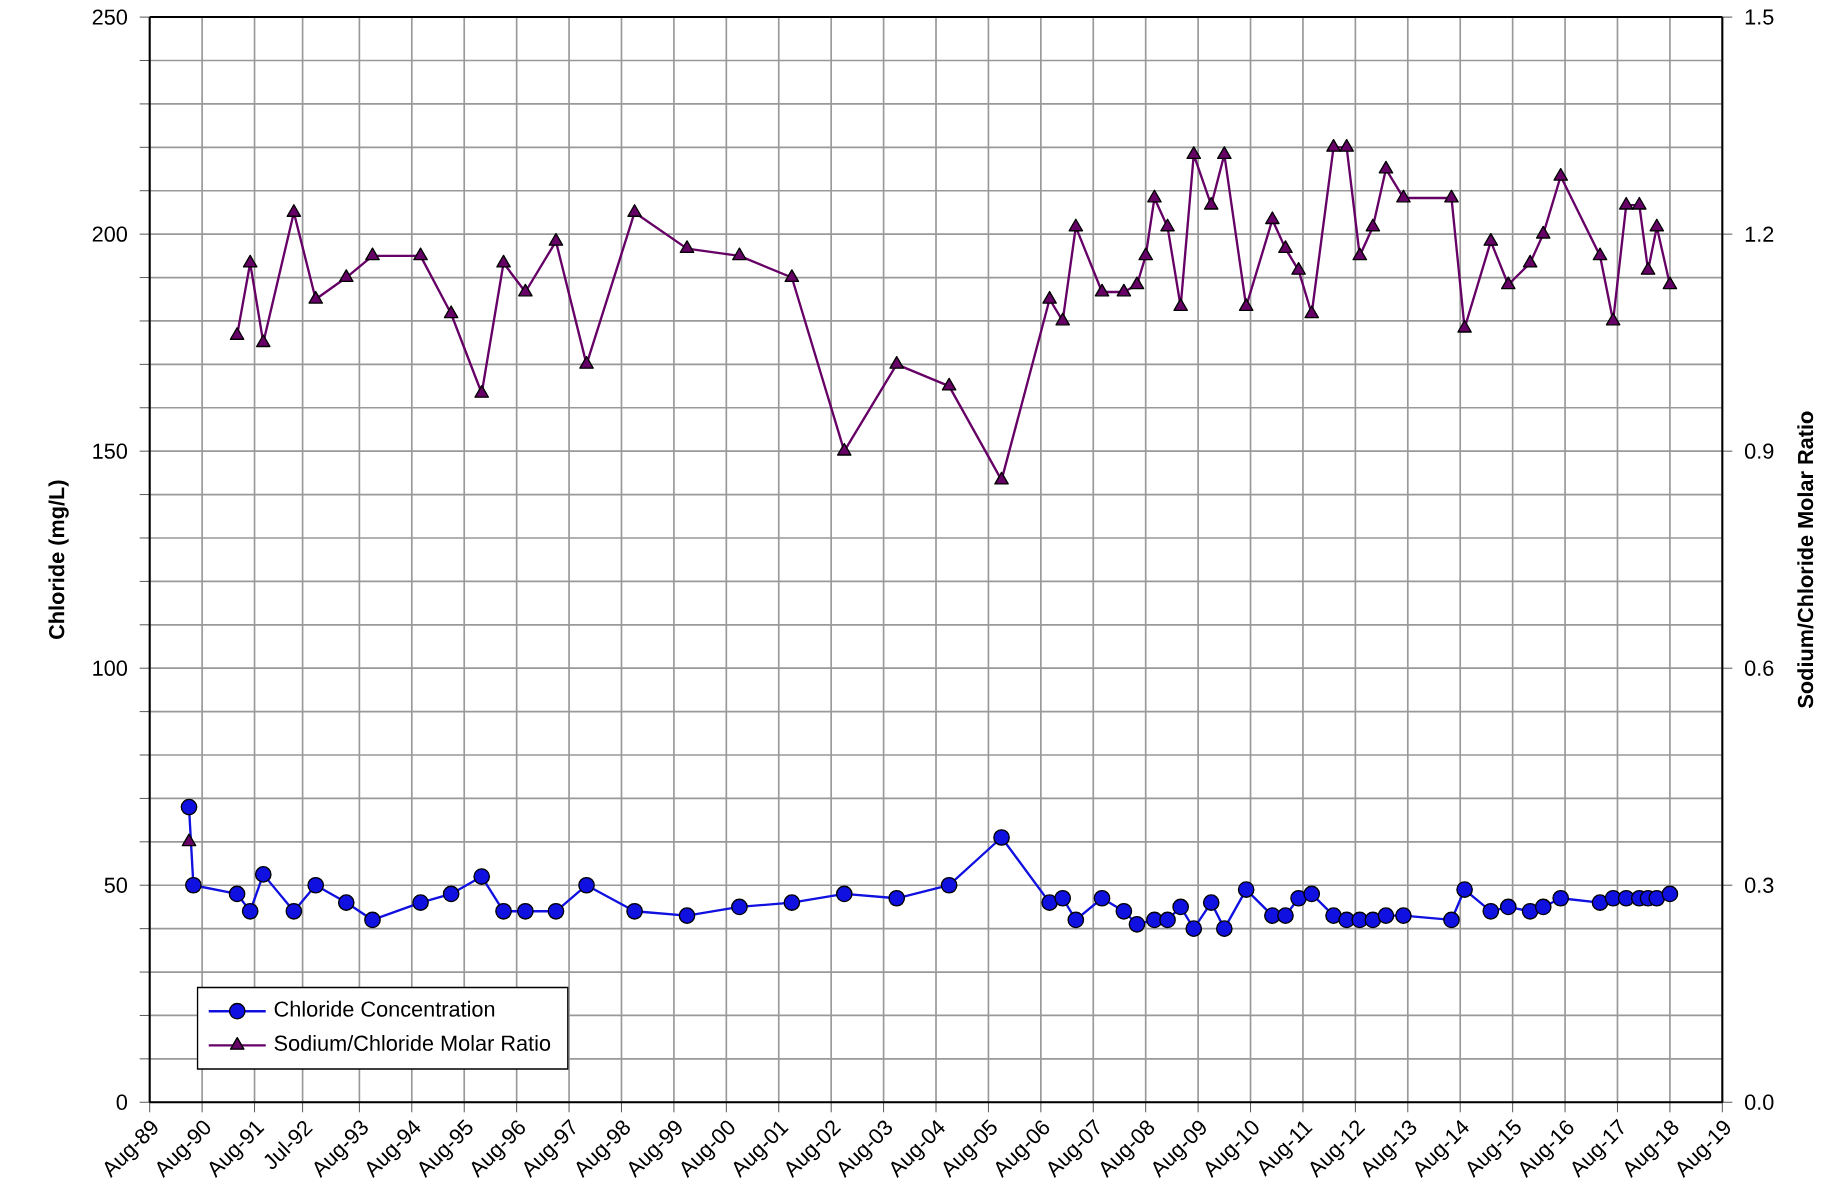 This screenshot has width=1824, height=1184. What do you see at coordinates (110, 668) in the screenshot?
I see `y-tick-label: 100` at bounding box center [110, 668].